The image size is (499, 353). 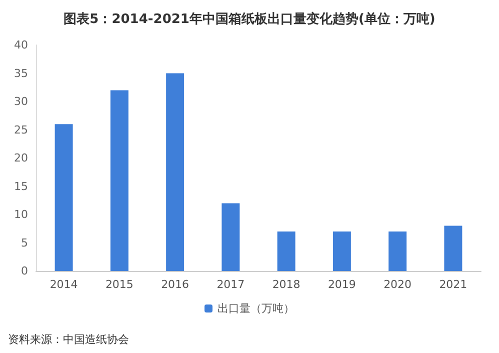 I want to click on x-tick-label: 2016, so click(x=175, y=284).